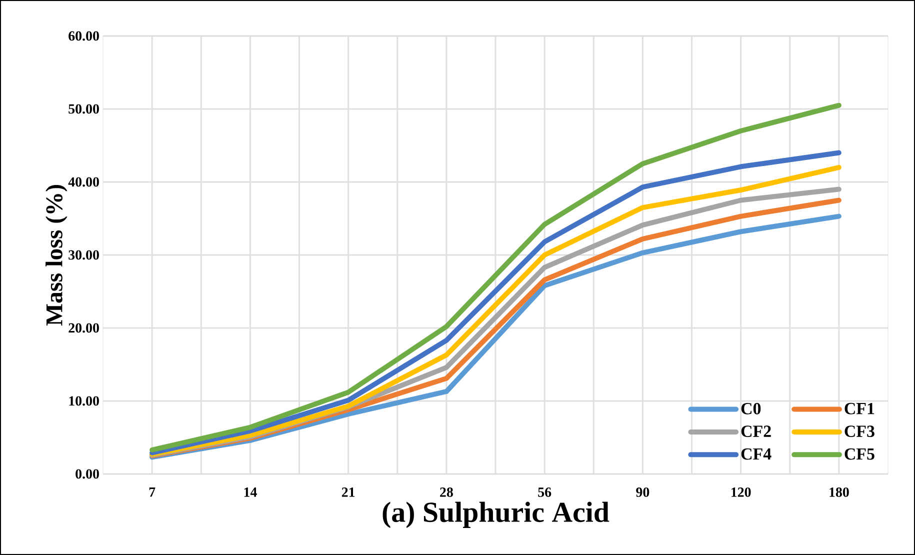 Image resolution: width=915 pixels, height=555 pixels. What do you see at coordinates (859, 408) in the screenshot?
I see `legend-label: CF1` at bounding box center [859, 408].